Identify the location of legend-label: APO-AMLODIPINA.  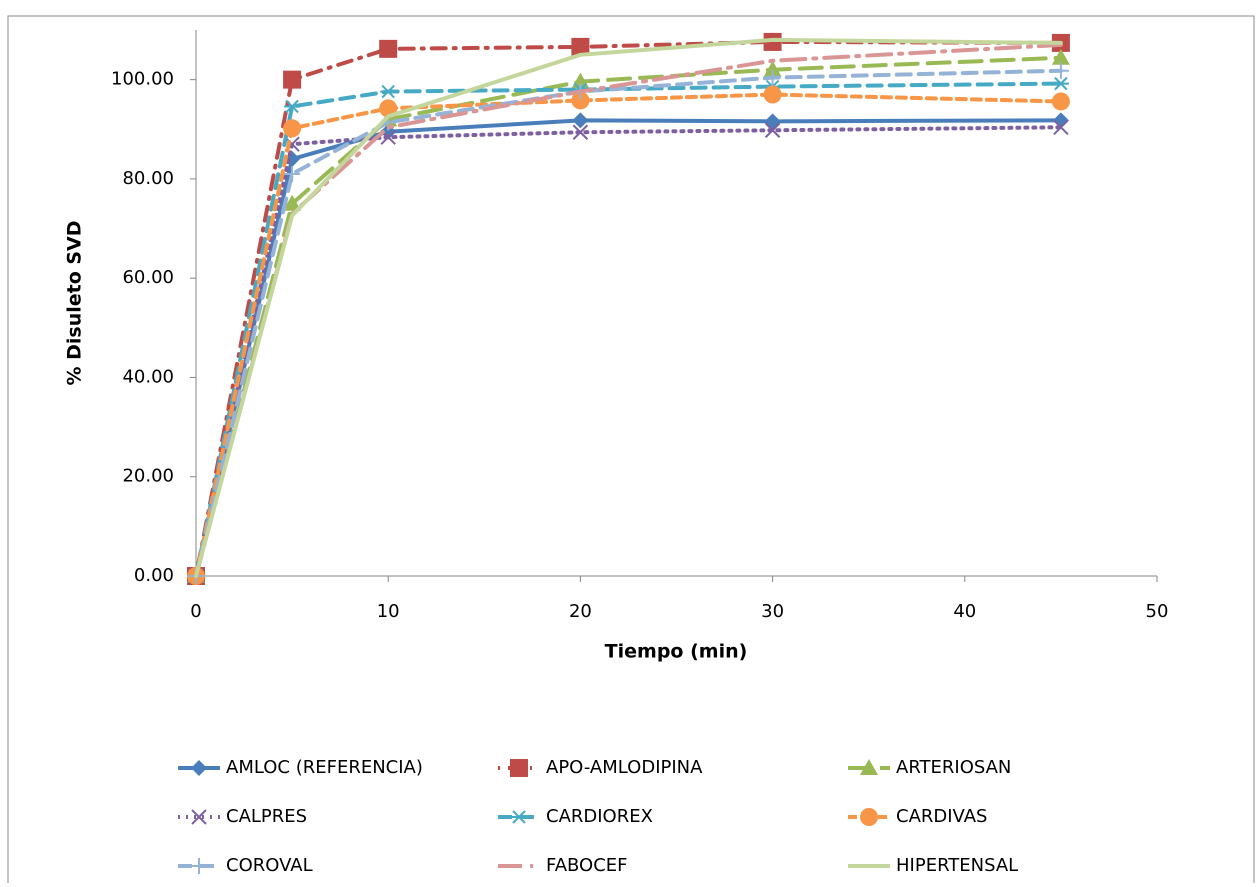
(624, 767).